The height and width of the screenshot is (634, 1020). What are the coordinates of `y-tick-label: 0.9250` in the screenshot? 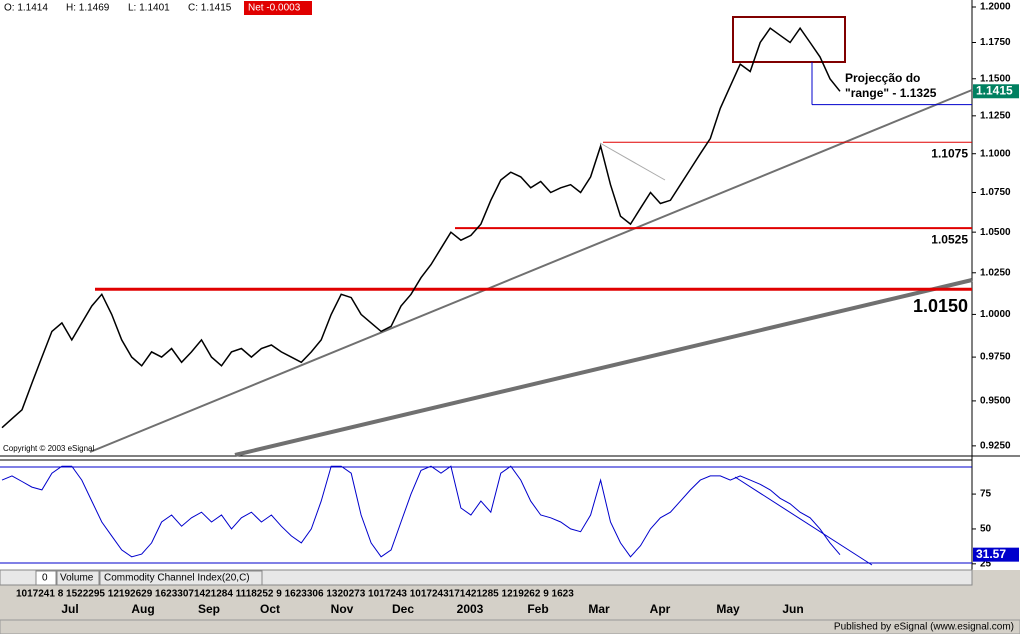 It's located at (995, 446).